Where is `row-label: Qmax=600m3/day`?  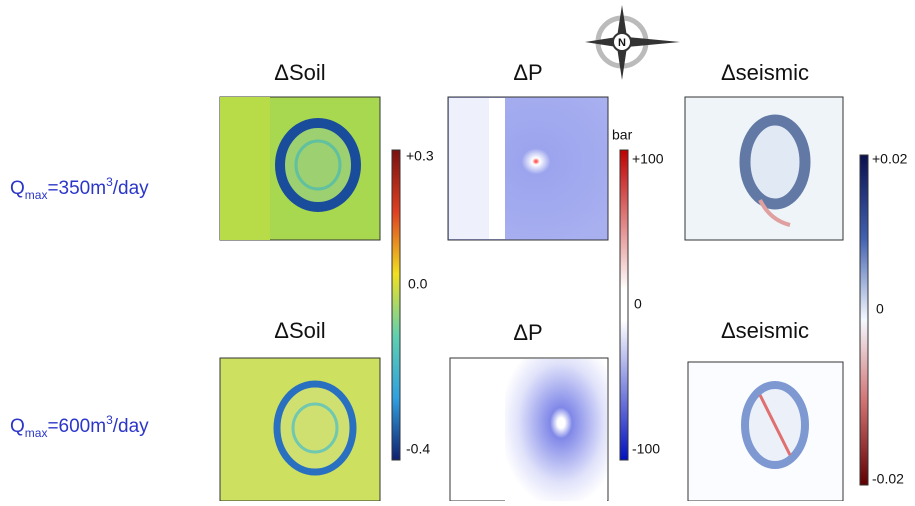 row-label: Qmax=600m3/day is located at coordinates (79, 426).